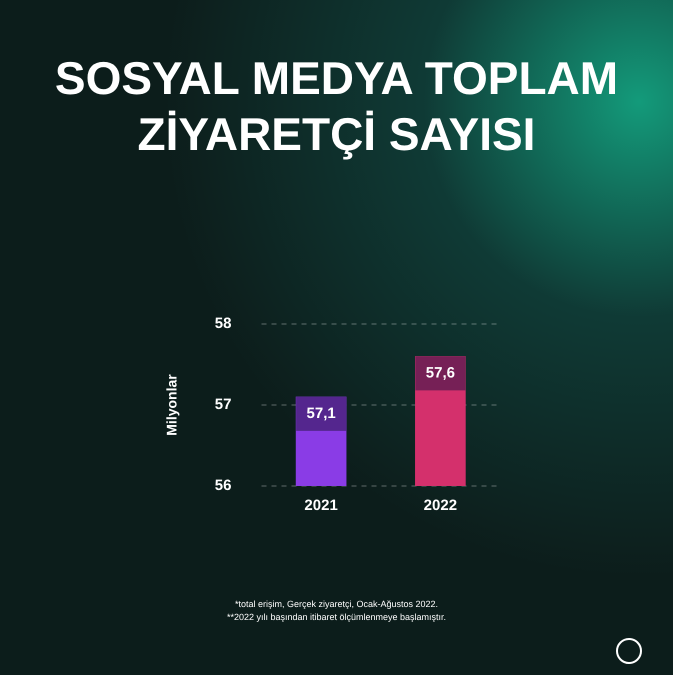  Describe the element at coordinates (441, 505) in the screenshot. I see `x-tick-label: 2022` at that location.